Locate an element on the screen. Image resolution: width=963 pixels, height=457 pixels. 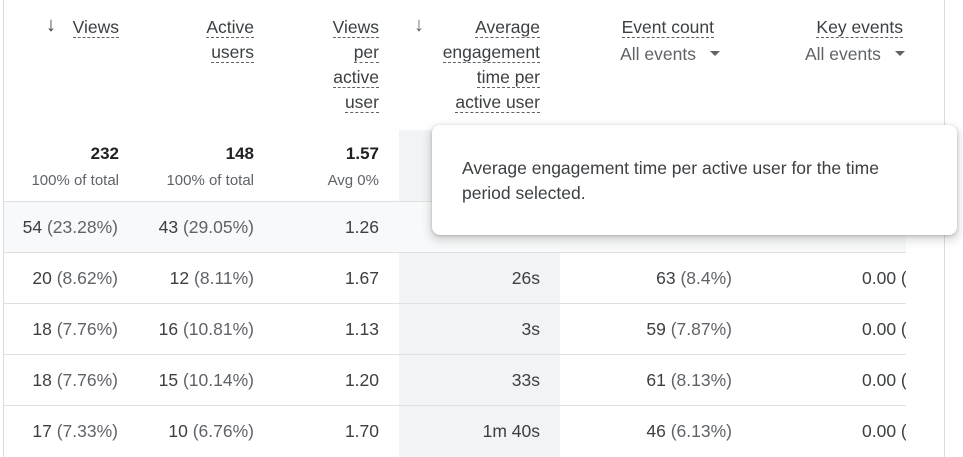
header-active-users-line2: users is located at coordinates (232, 52).